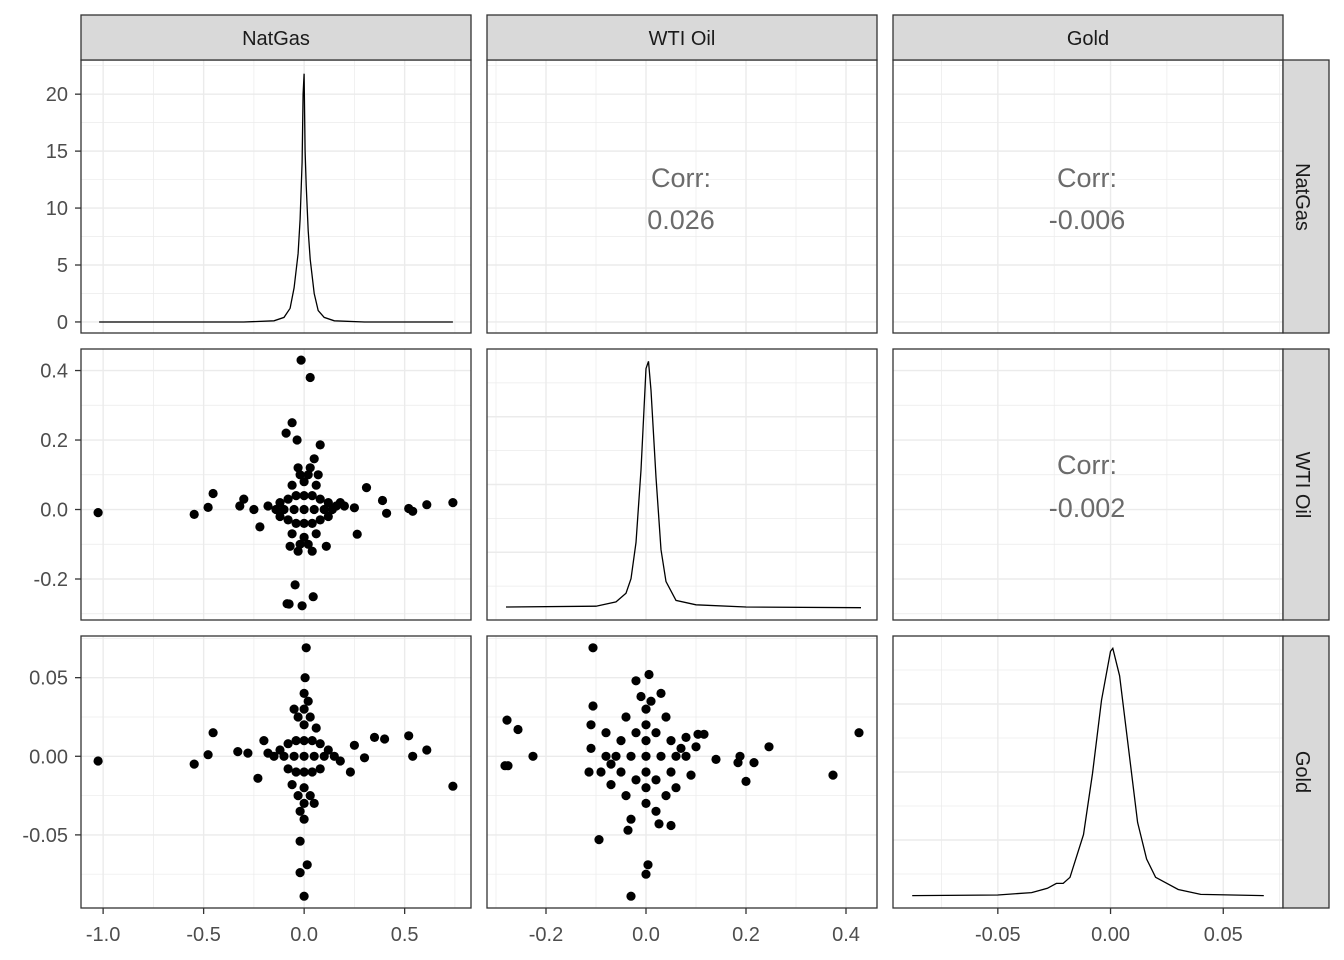 This screenshot has height=960, width=1344. Describe the element at coordinates (886, 343) in the screenshot. I see `correlation-labels: Corr: 0.026 Corr: -0.006 Corr: -0.002` at that location.